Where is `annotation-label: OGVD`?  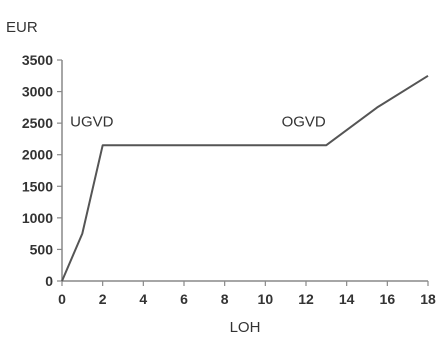 annotation-label: OGVD is located at coordinates (304, 121).